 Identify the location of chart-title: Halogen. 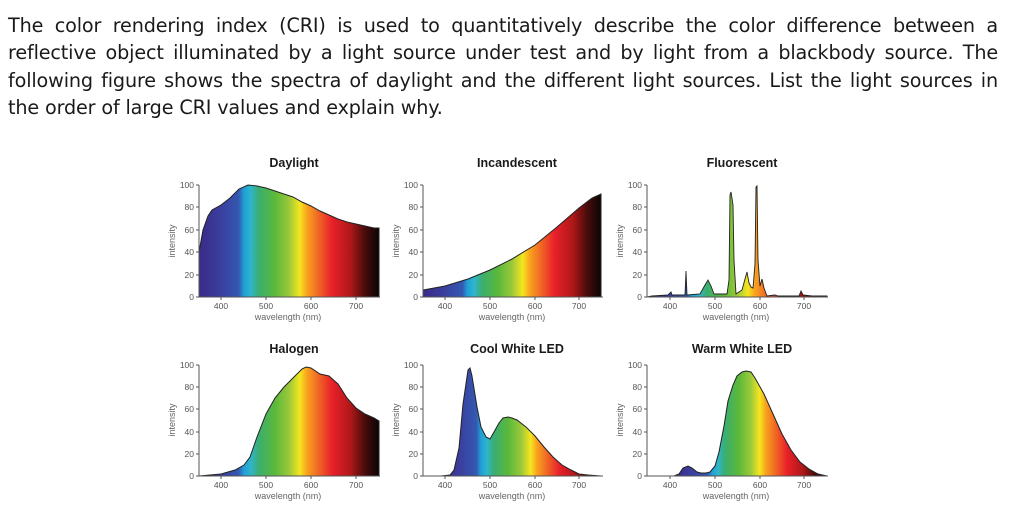
(293, 349).